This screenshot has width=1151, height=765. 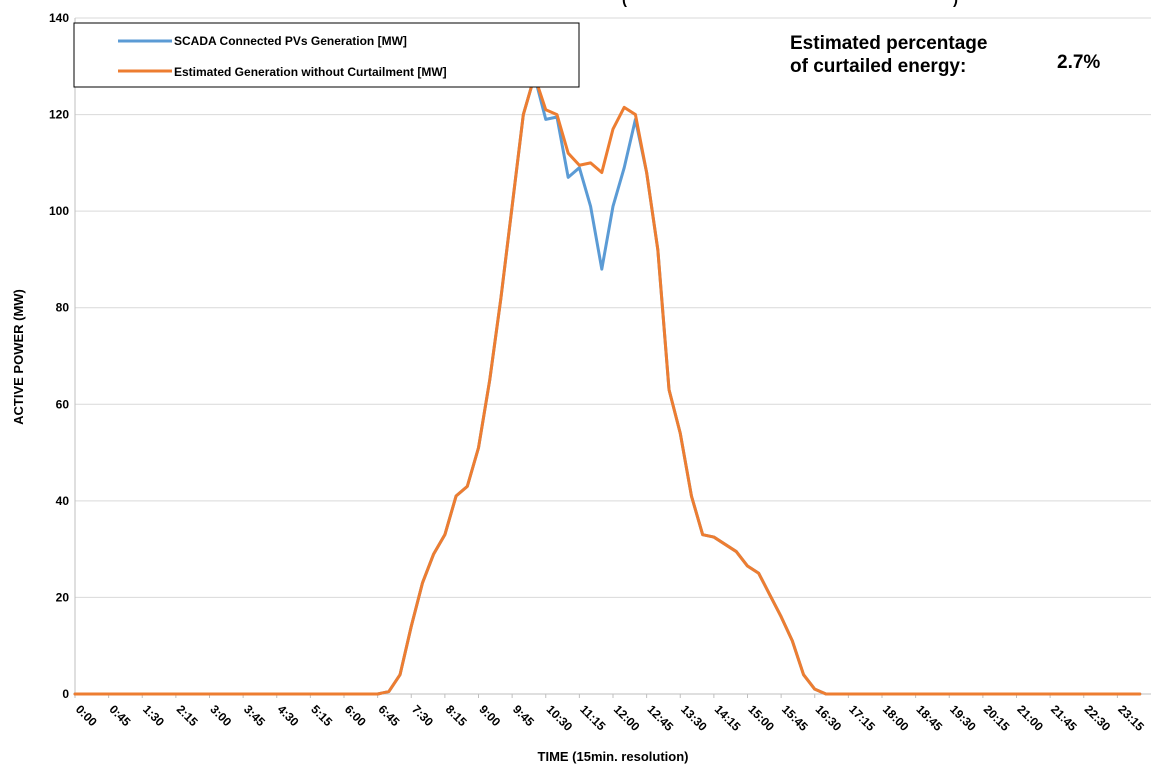 What do you see at coordinates (613, 756) in the screenshot?
I see `x-axis-title: TIME (15min. resolution)` at bounding box center [613, 756].